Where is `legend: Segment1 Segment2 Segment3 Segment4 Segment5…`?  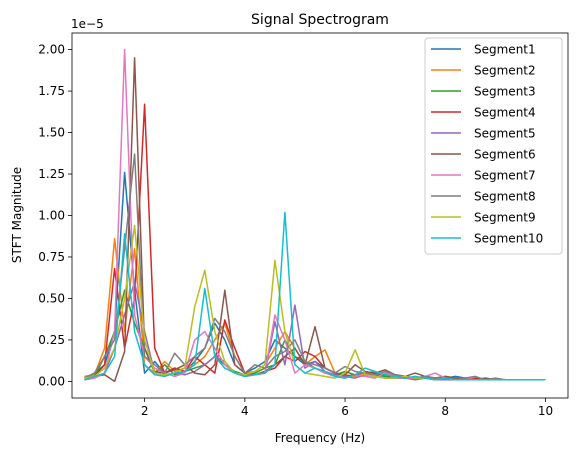
legend: Segment1 Segment2 Segment3 Segment4 Segment5… is located at coordinates (493, 146).